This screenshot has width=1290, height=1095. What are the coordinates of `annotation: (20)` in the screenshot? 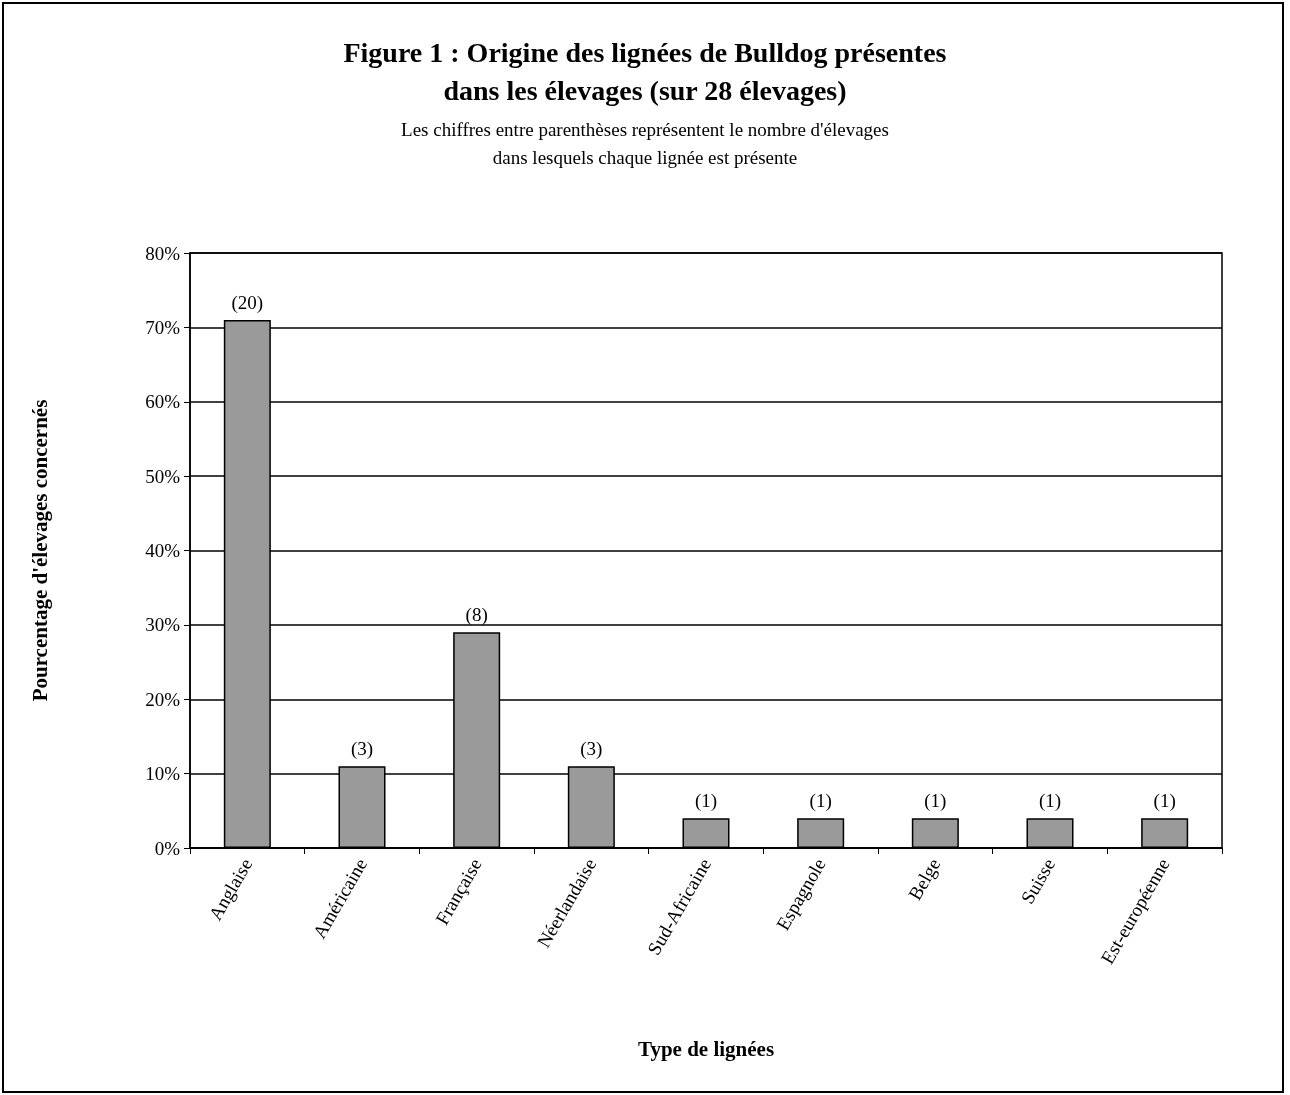 It's located at (247, 302).